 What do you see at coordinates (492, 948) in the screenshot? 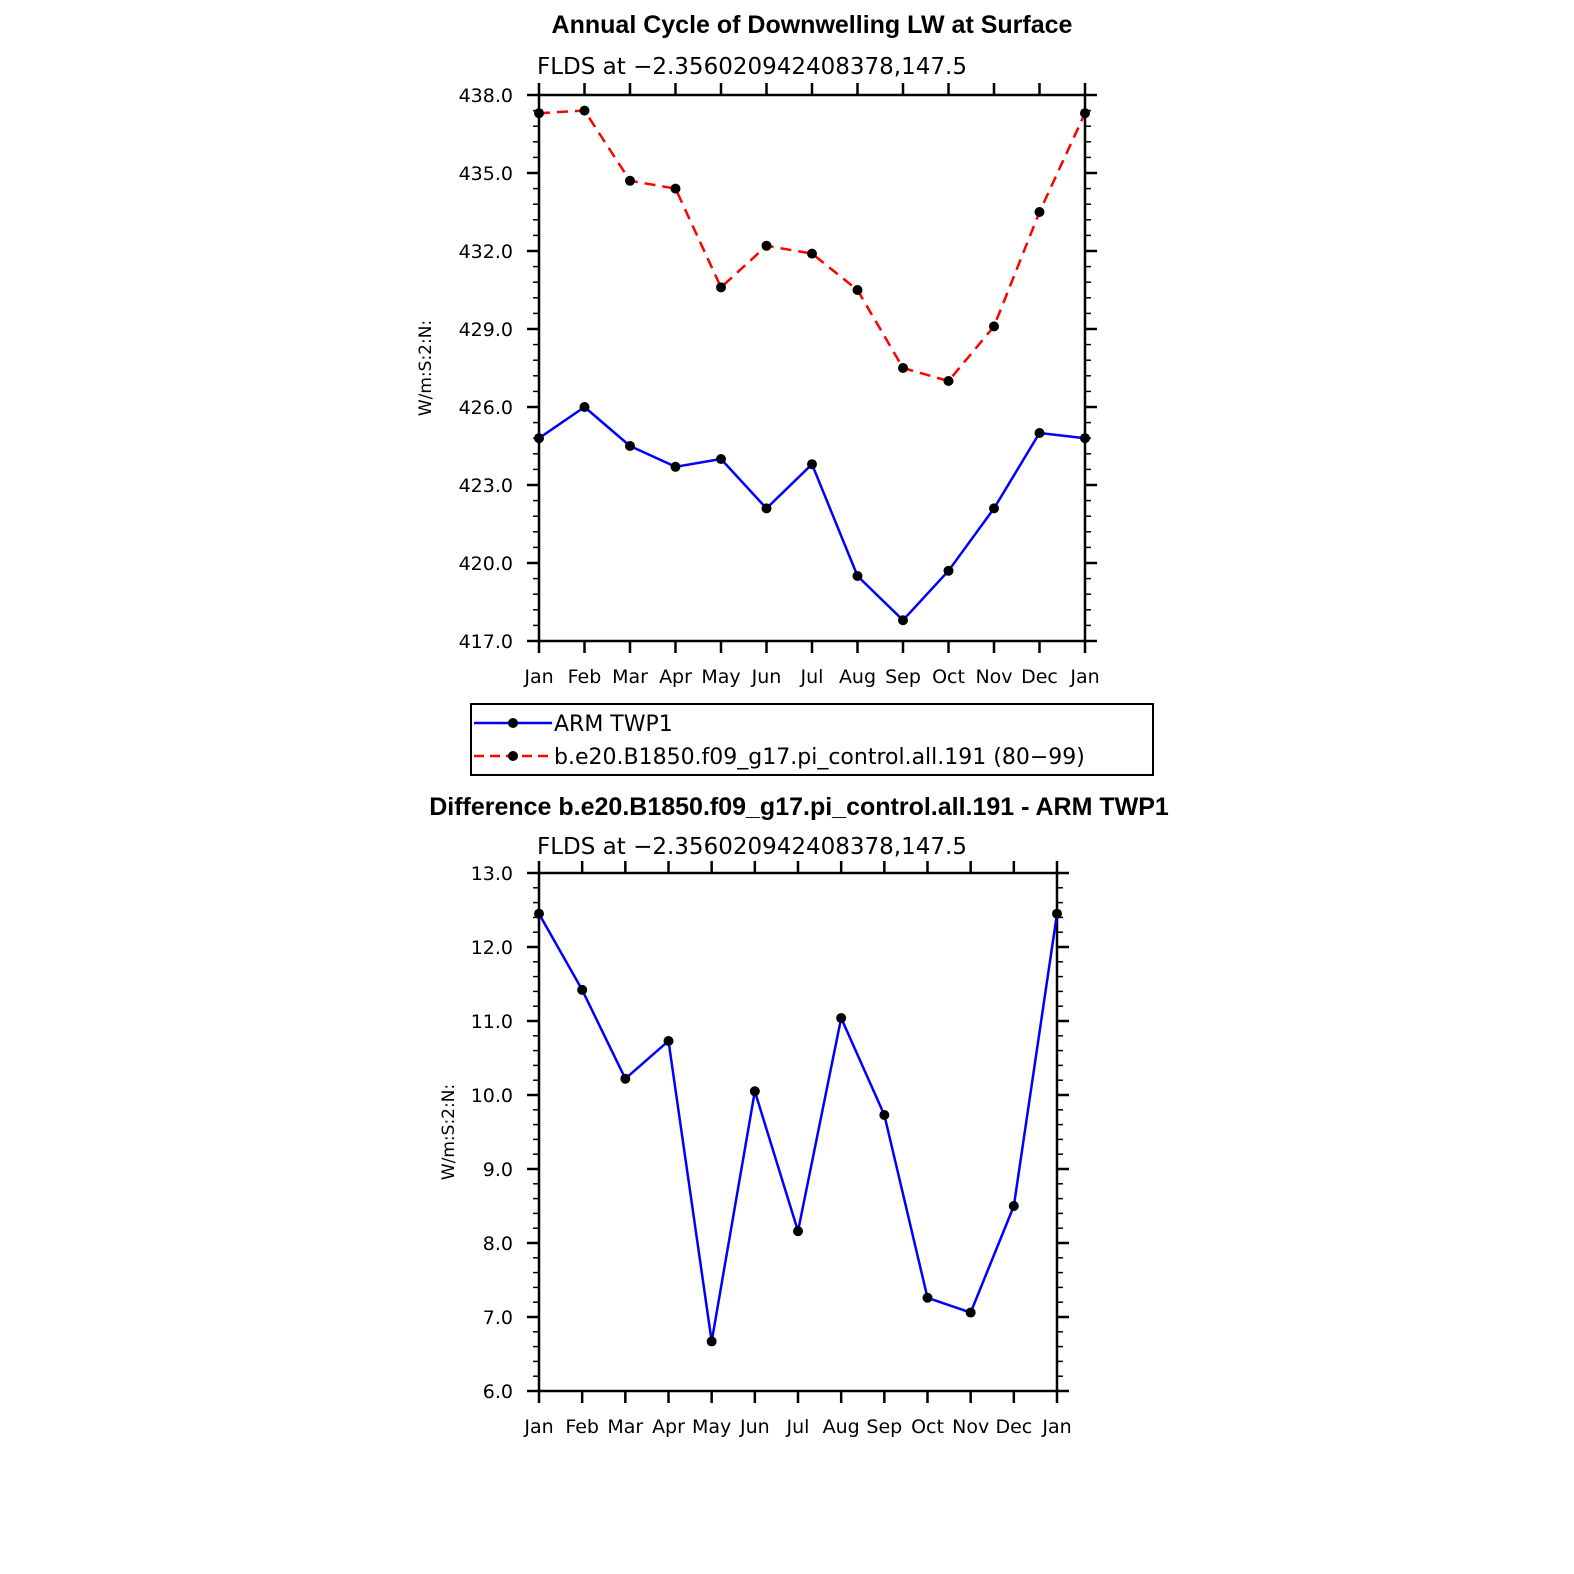
I see `y-tick-label: 12.0` at bounding box center [492, 948].